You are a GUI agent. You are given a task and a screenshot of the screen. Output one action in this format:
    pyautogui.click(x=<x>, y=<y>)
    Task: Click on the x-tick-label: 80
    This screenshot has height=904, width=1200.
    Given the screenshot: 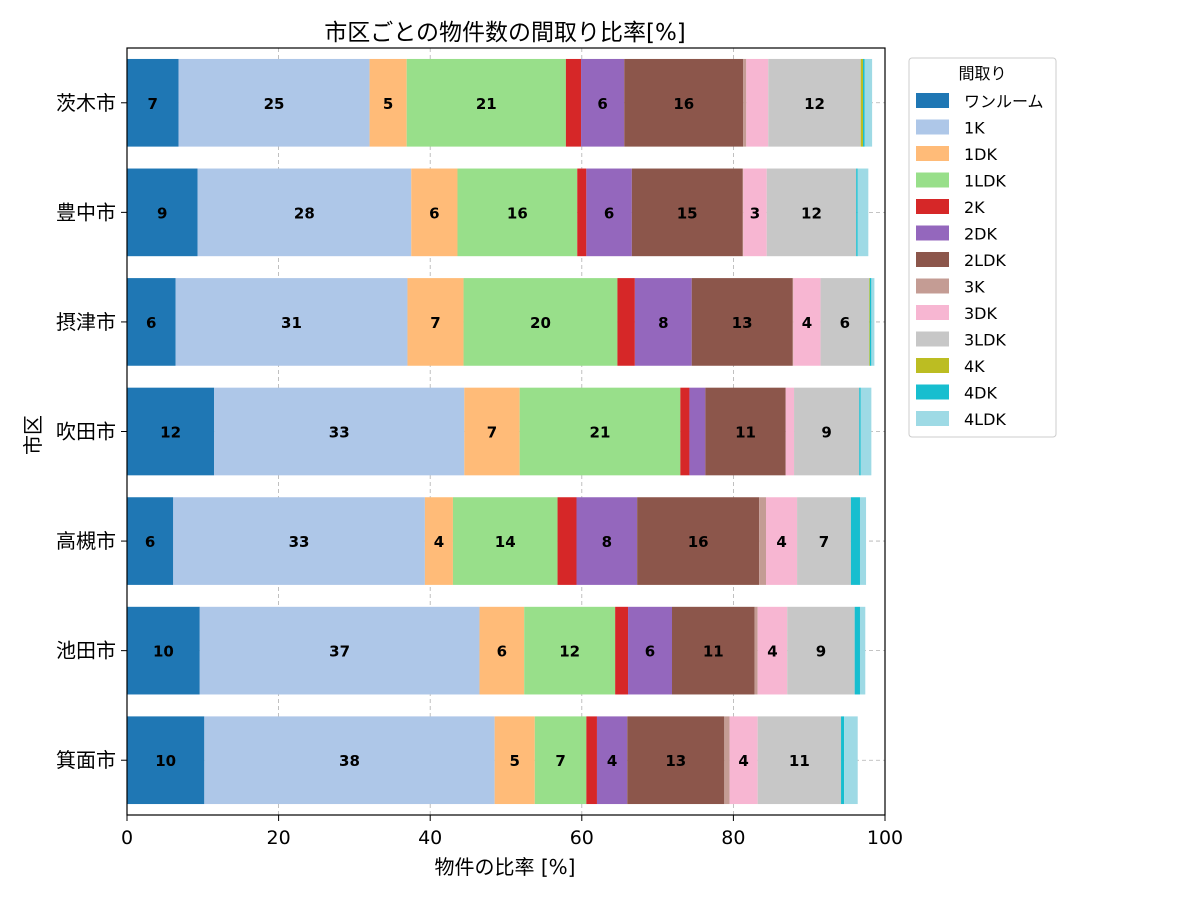 What is the action you would take?
    pyautogui.click(x=733, y=838)
    